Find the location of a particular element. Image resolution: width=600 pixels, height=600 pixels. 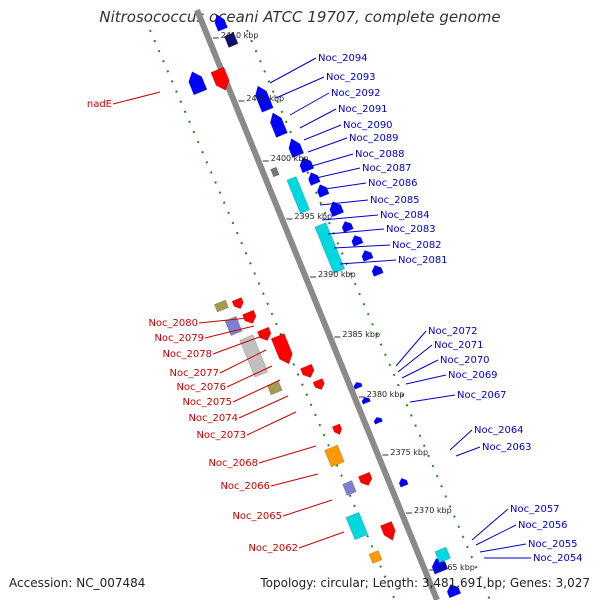

forward-gene-6-shape is located at coordinates (281, 348).